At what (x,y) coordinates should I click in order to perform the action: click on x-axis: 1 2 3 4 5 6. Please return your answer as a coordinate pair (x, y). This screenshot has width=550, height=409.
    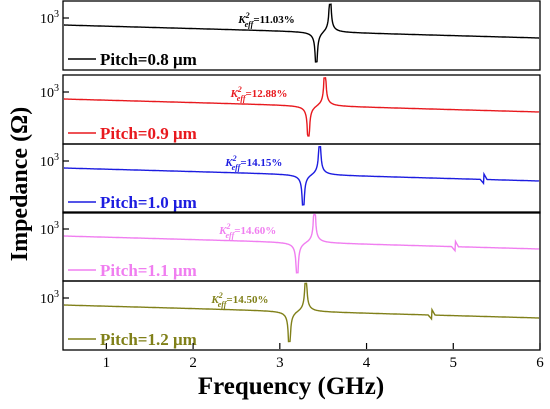
    Looking at the image, I should click on (323, 357).